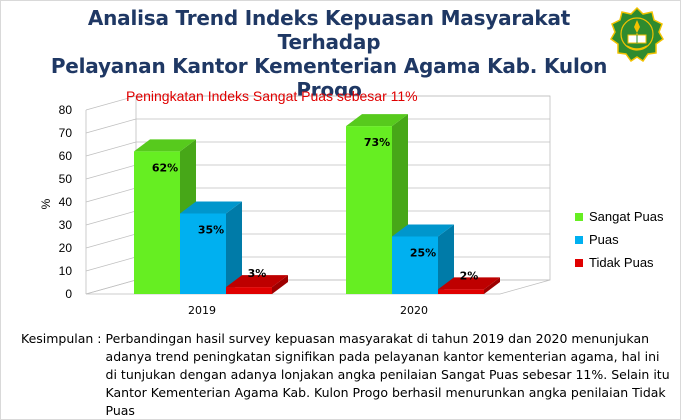  Describe the element at coordinates (165, 167) in the screenshot. I see `data-label: 62%` at that location.